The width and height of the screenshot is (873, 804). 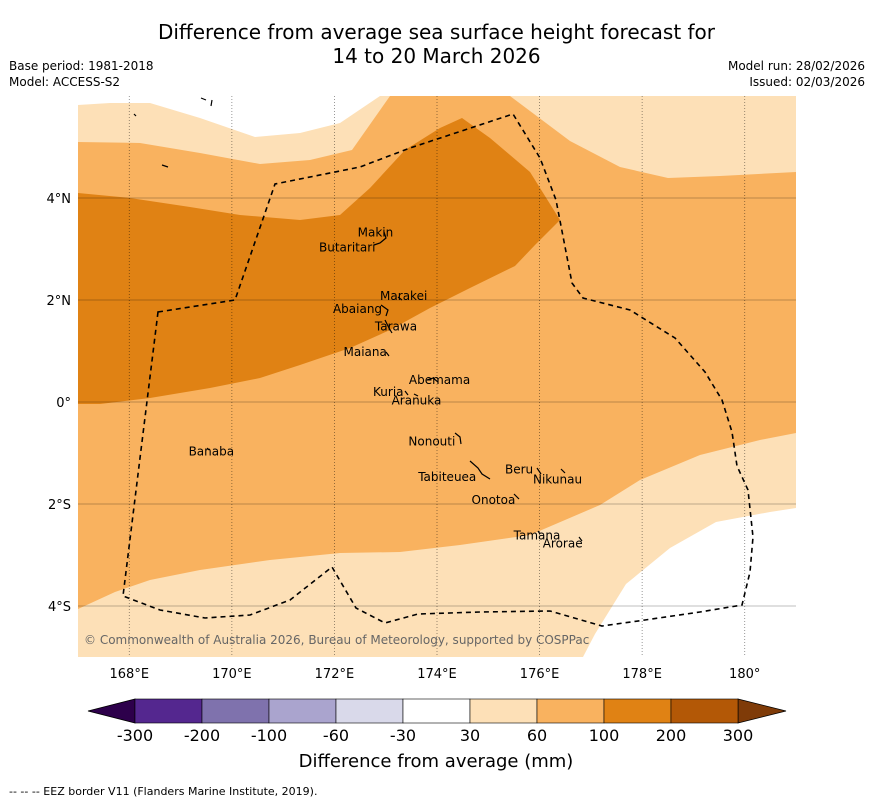 What do you see at coordinates (365, 352) in the screenshot?
I see `island-label-maiana: Maiana` at bounding box center [365, 352].